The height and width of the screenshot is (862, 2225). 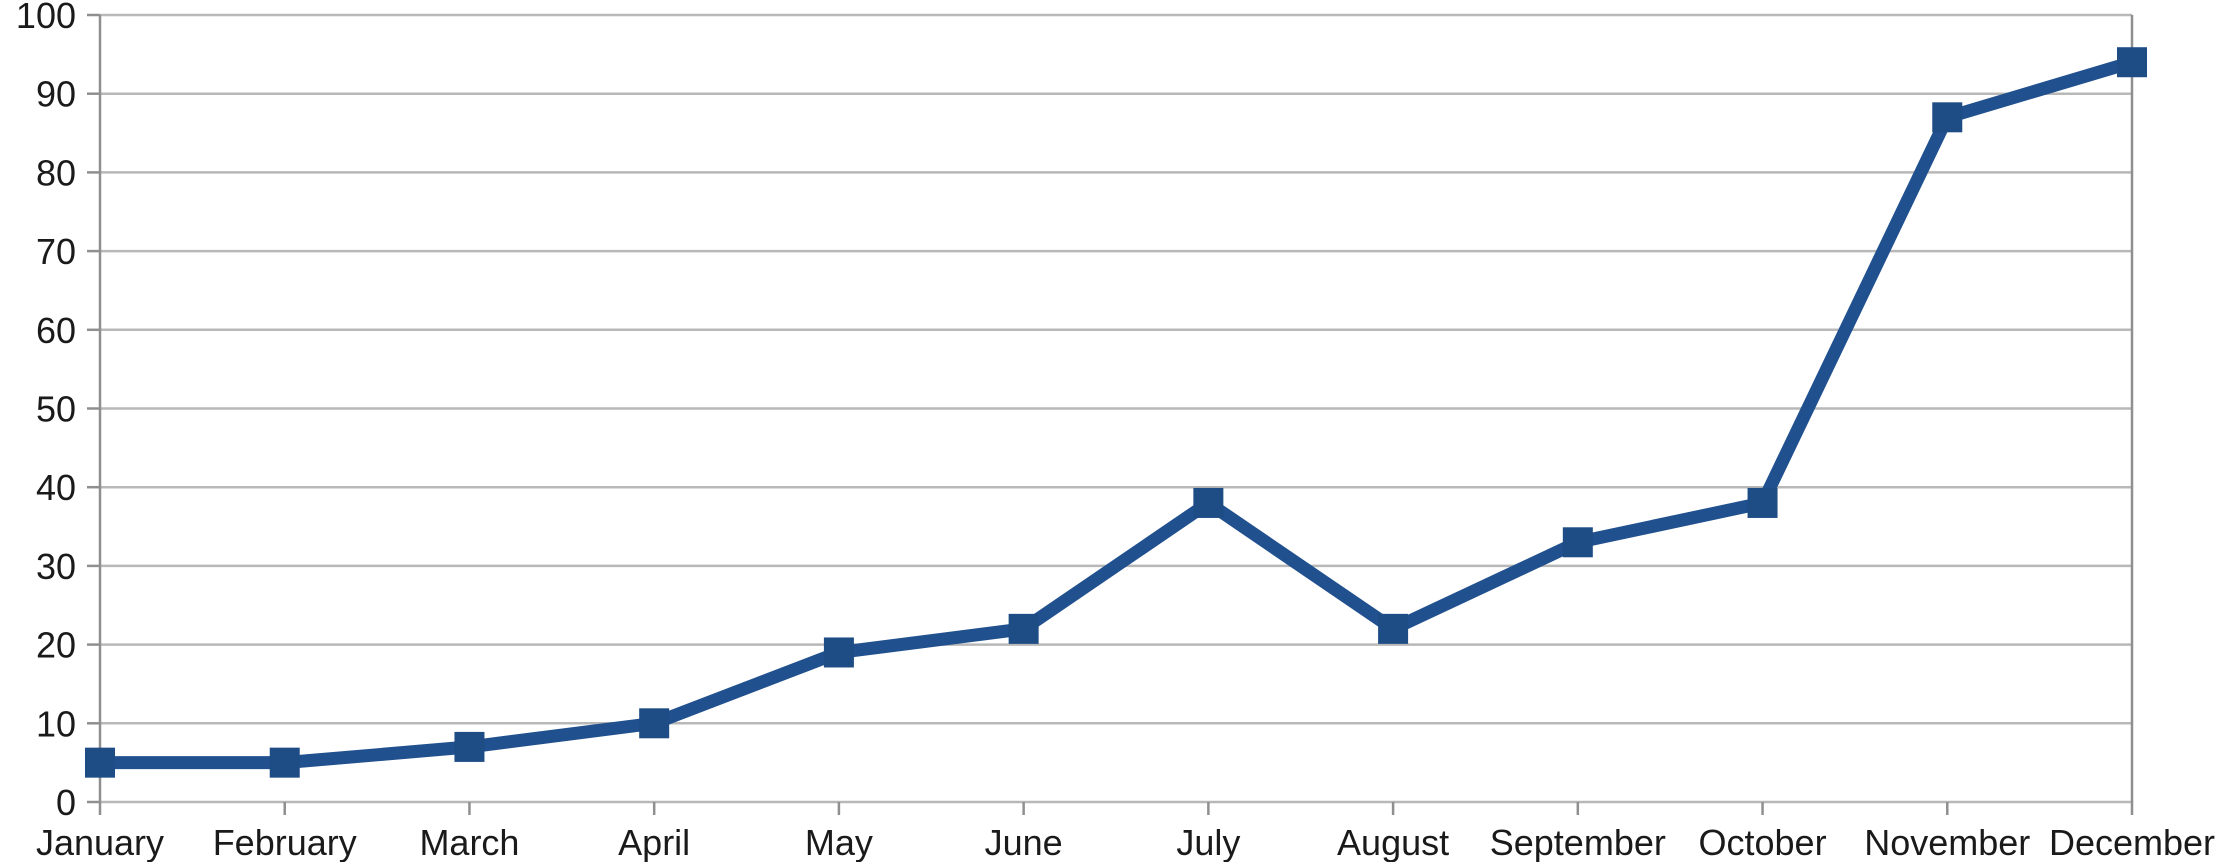 What do you see at coordinates (839, 842) in the screenshot?
I see `x-axis-tick-label: May` at bounding box center [839, 842].